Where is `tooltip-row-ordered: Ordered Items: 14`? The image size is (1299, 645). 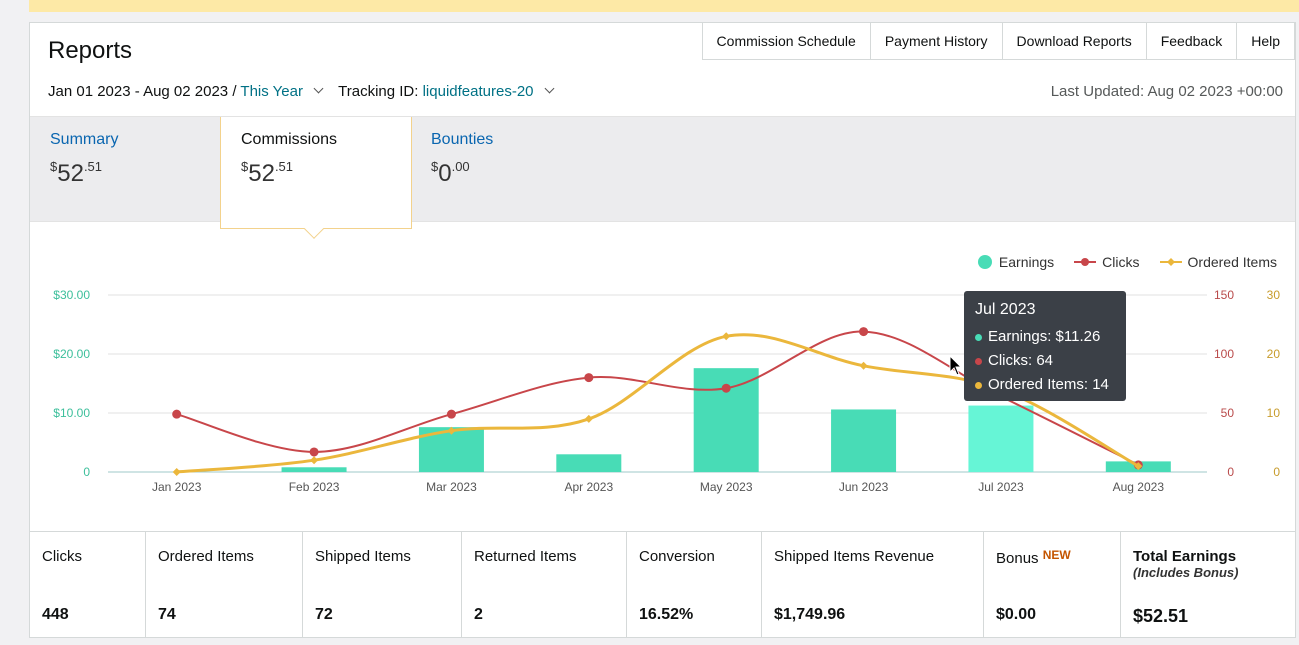 tooltip-row-ordered: Ordered Items: 14 is located at coordinates (1045, 385).